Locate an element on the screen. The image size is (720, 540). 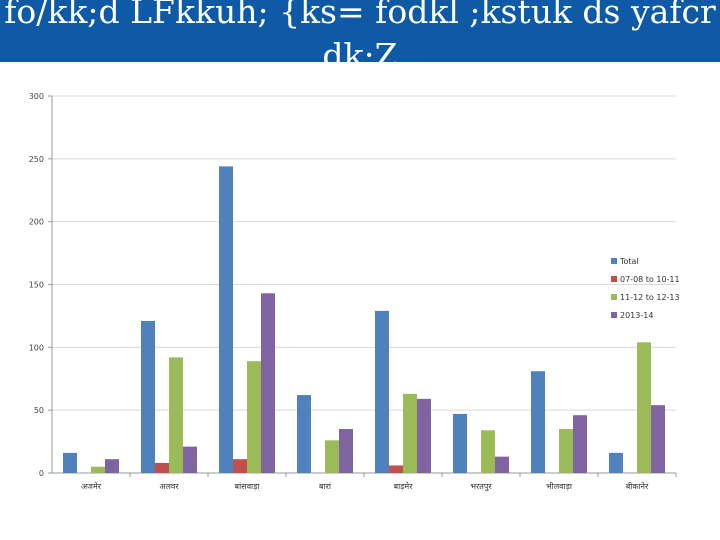
x-category-label: बाड़मेर is located at coordinates (404, 486).